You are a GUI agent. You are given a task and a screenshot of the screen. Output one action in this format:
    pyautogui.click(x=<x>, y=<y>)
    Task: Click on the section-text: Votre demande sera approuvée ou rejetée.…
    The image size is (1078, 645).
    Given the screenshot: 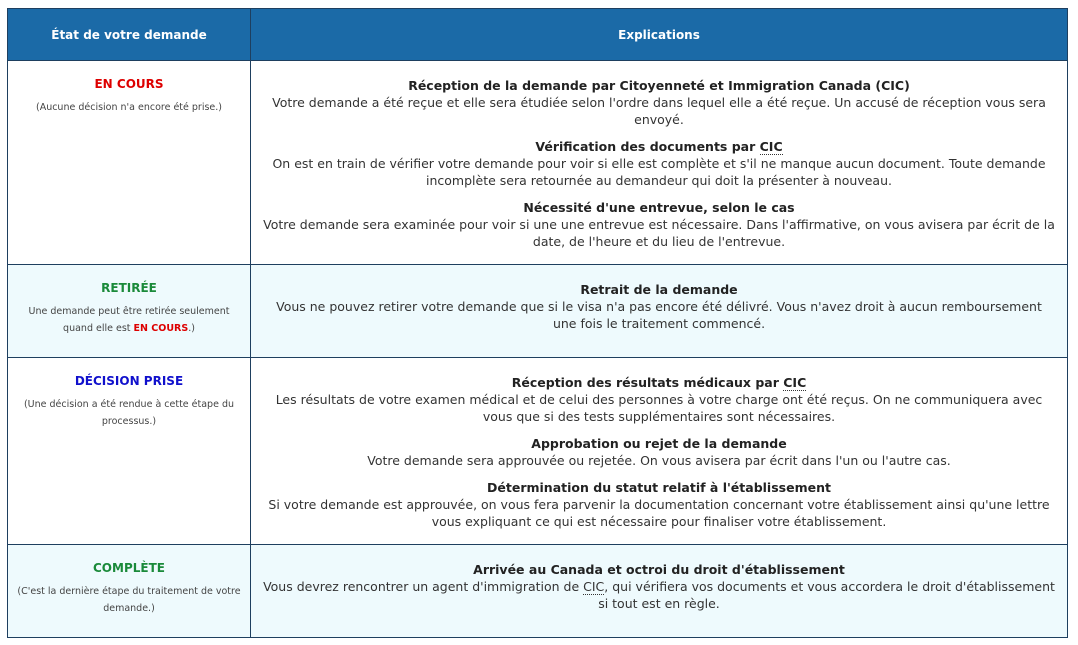 What is the action you would take?
    pyautogui.click(x=659, y=460)
    